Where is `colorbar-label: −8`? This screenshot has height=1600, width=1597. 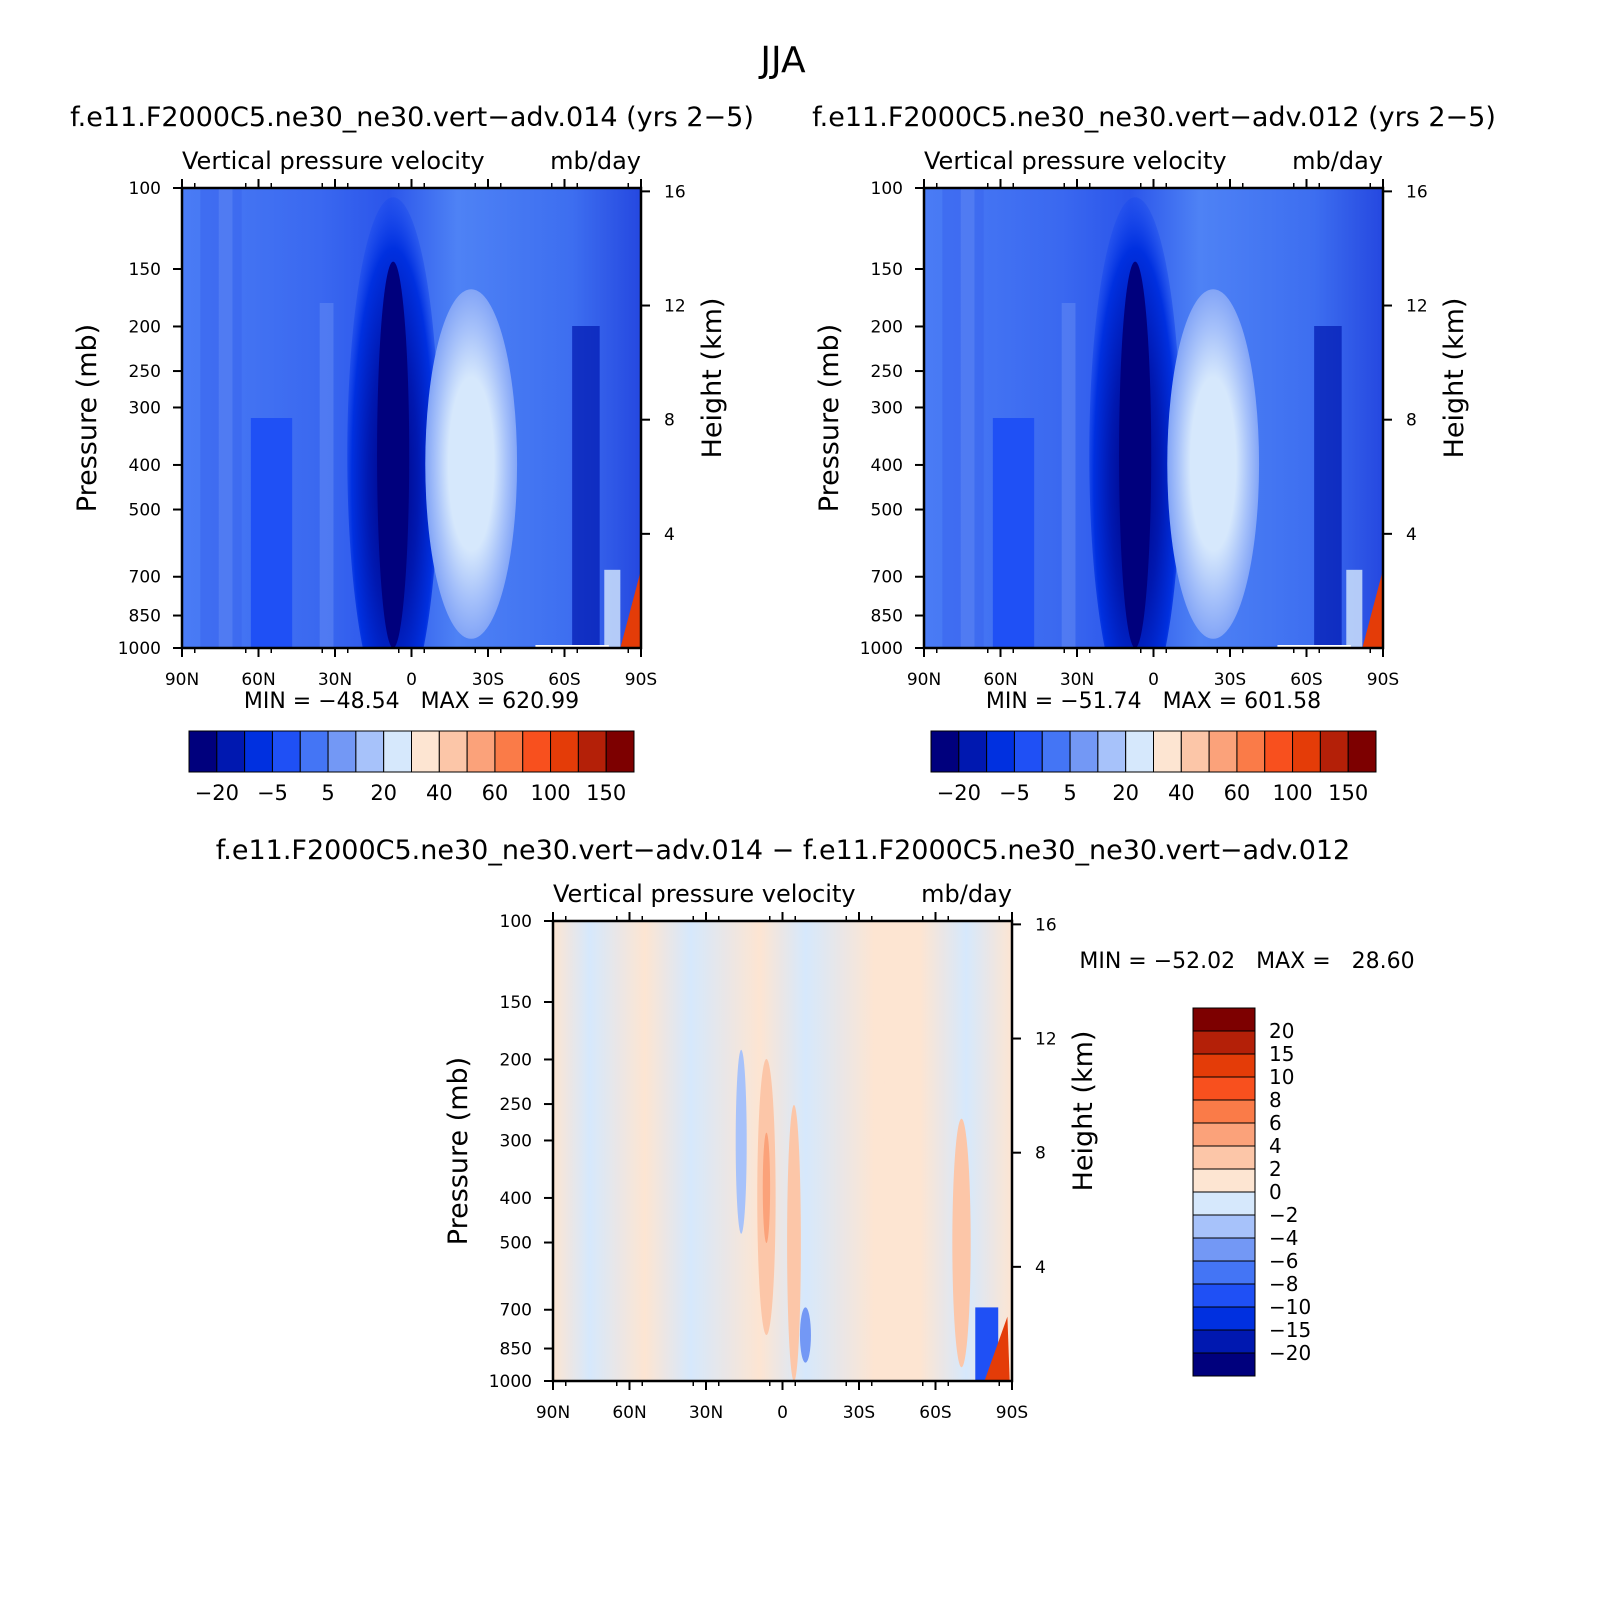
colorbar-label: −8 is located at coordinates (1283, 1284).